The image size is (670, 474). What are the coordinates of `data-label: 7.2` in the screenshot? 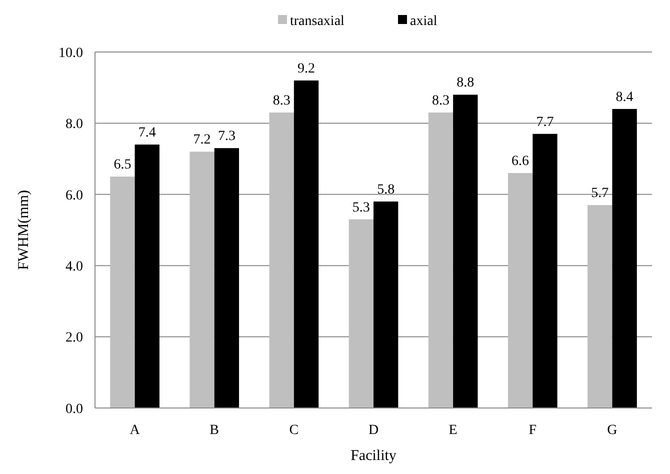 It's located at (202, 140).